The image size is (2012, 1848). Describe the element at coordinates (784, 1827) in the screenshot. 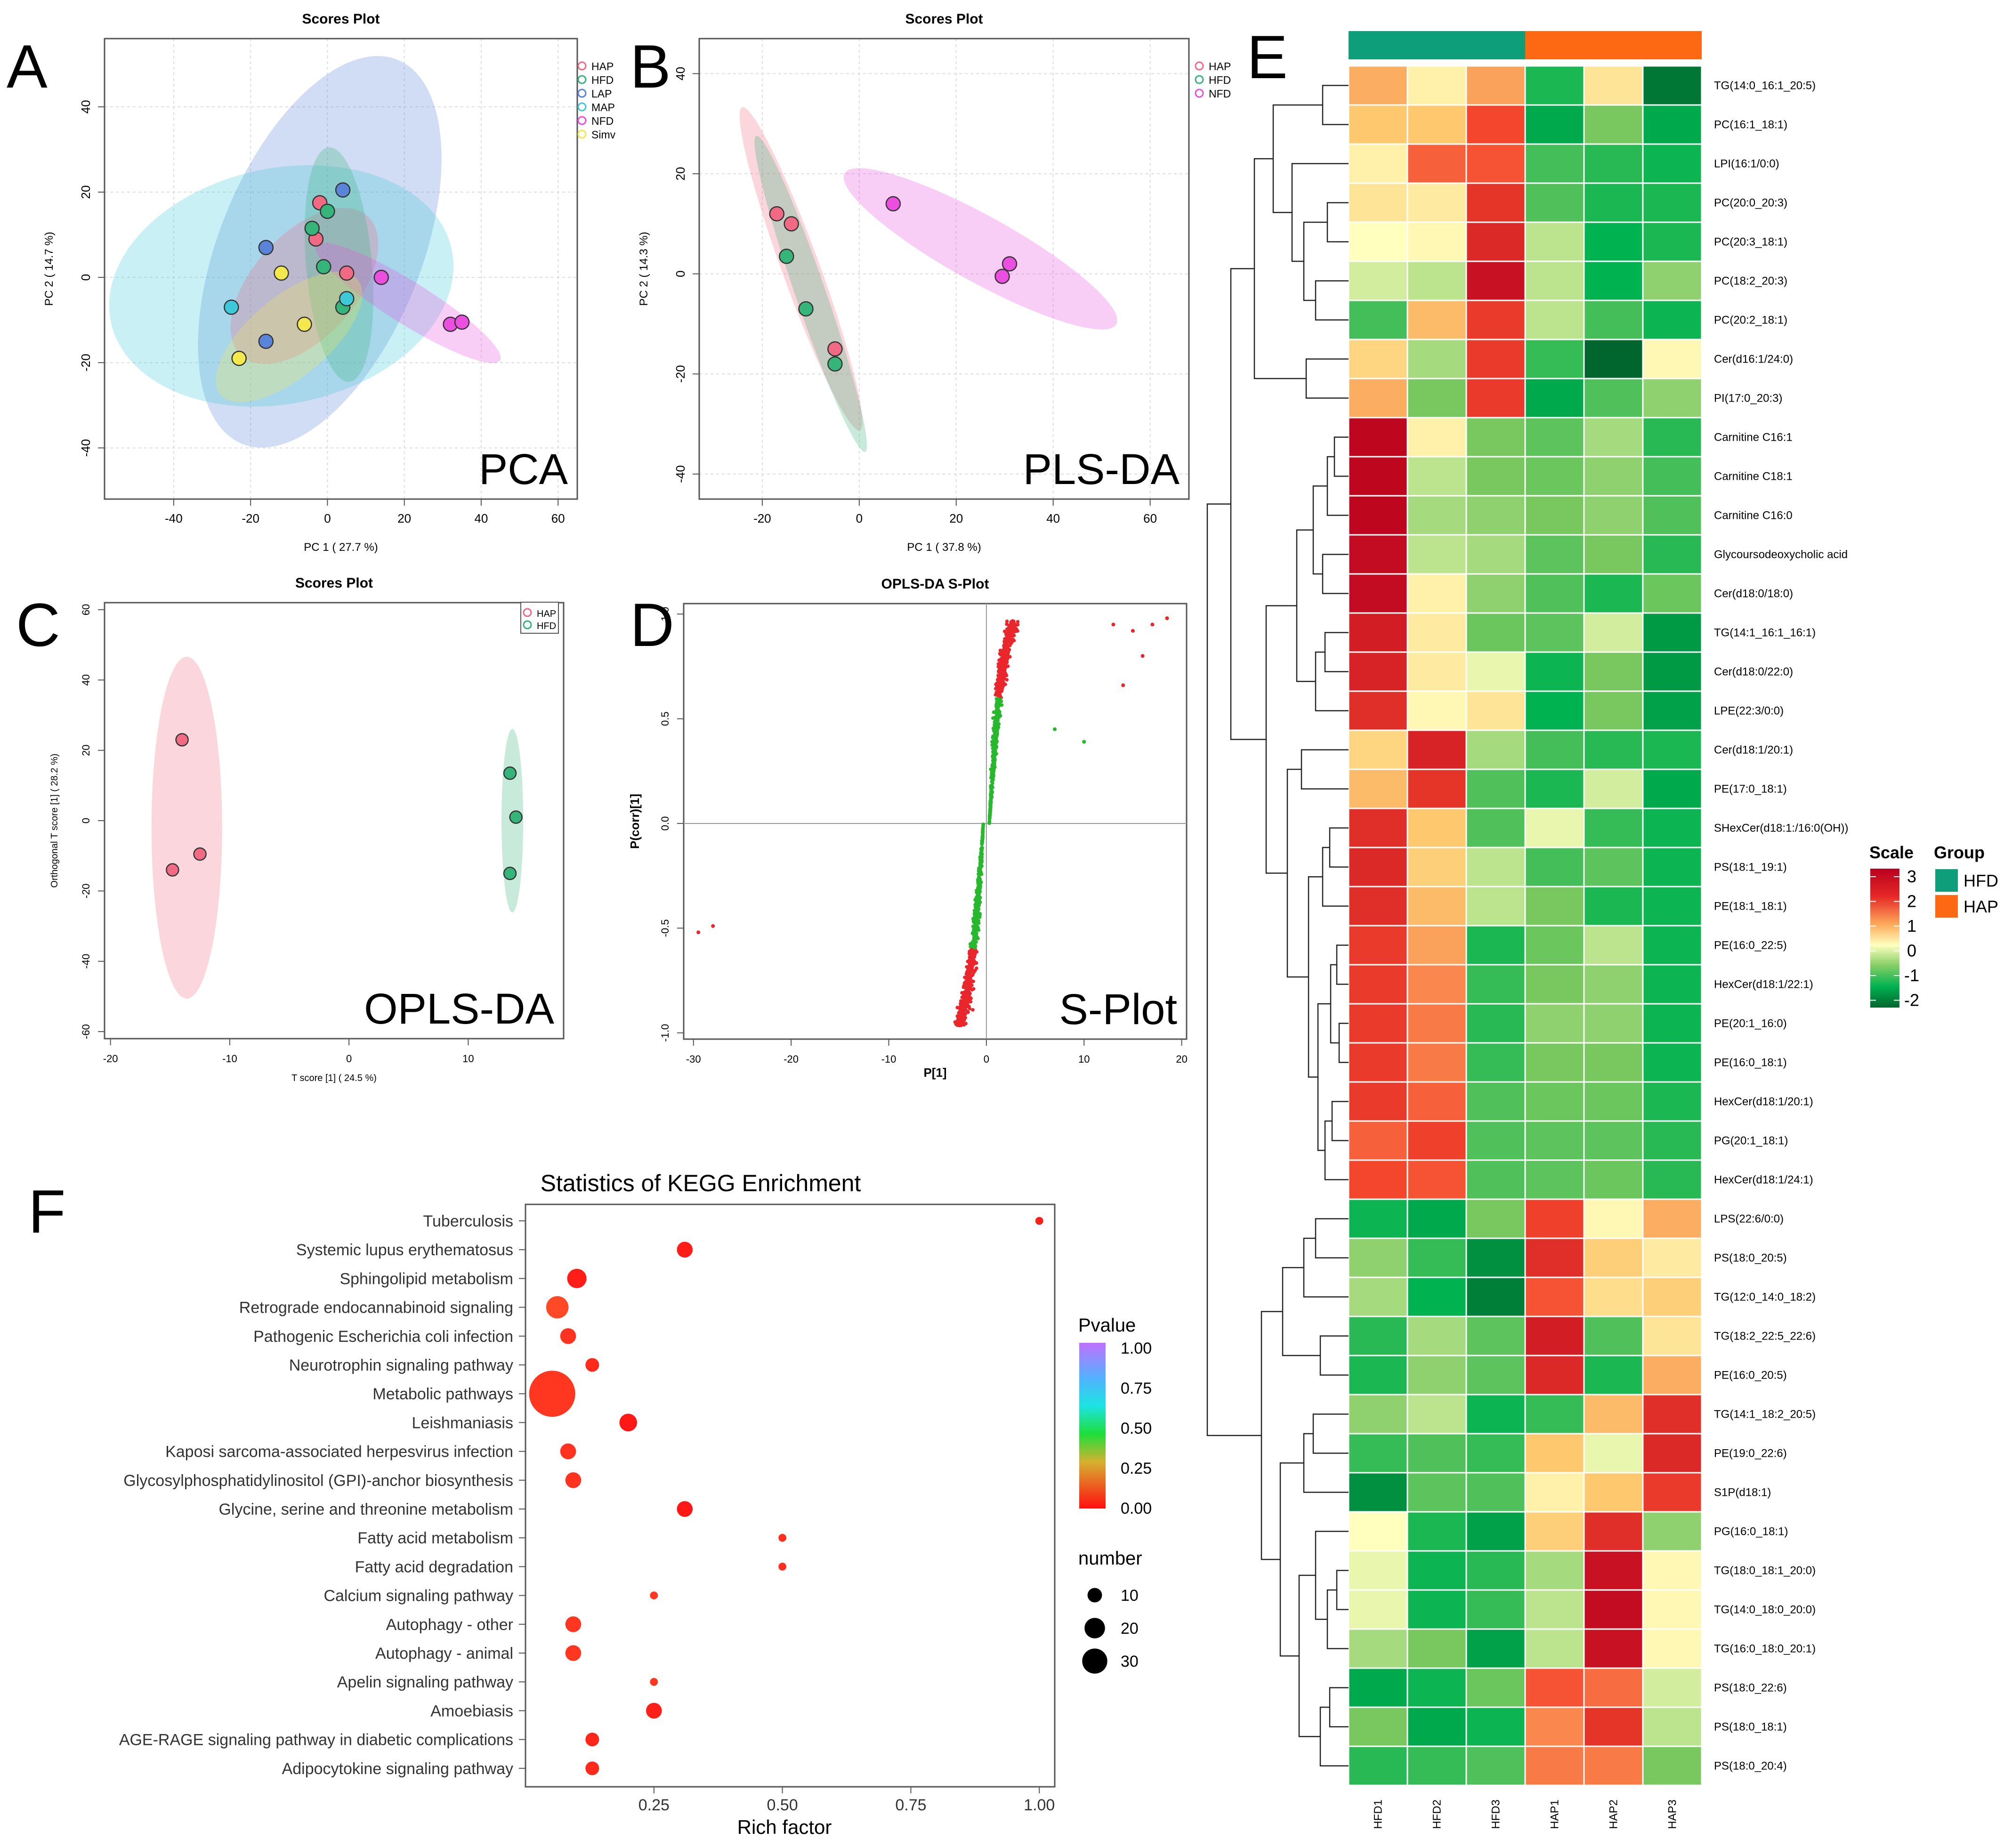

I see `x-axis-label: Rich factor` at that location.